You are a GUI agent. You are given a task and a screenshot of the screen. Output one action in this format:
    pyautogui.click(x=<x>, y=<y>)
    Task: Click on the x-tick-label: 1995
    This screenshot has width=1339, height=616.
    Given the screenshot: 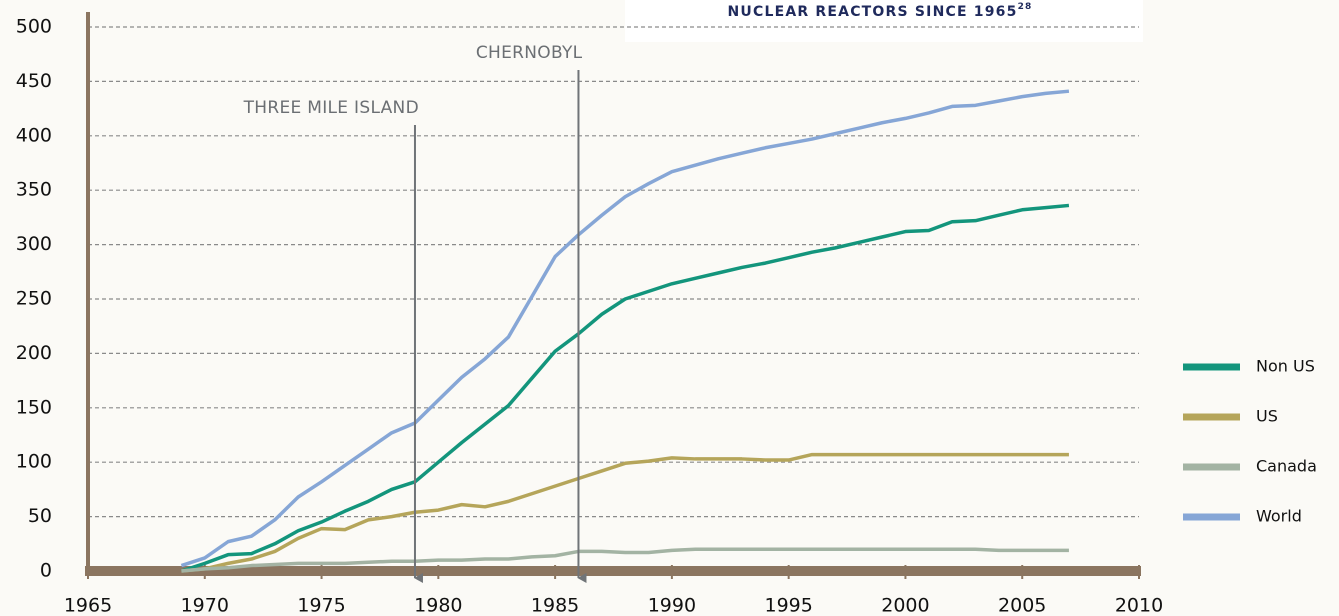 What is the action you would take?
    pyautogui.click(x=788, y=605)
    